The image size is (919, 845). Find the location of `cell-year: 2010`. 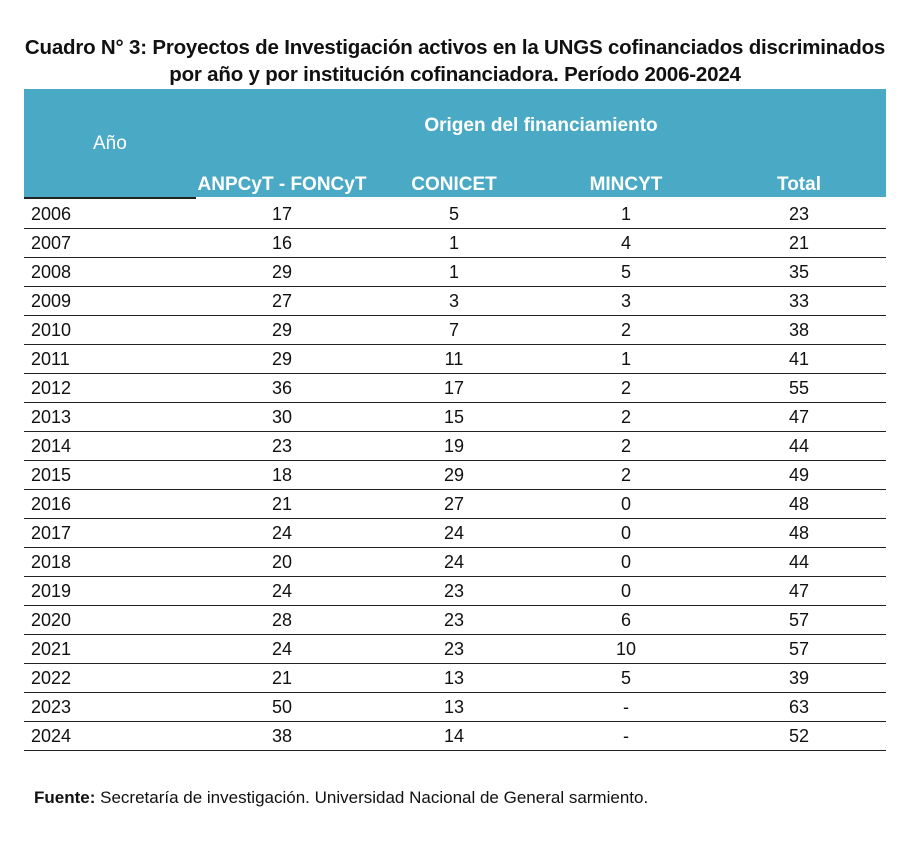

cell-year: 2010 is located at coordinates (110, 330).